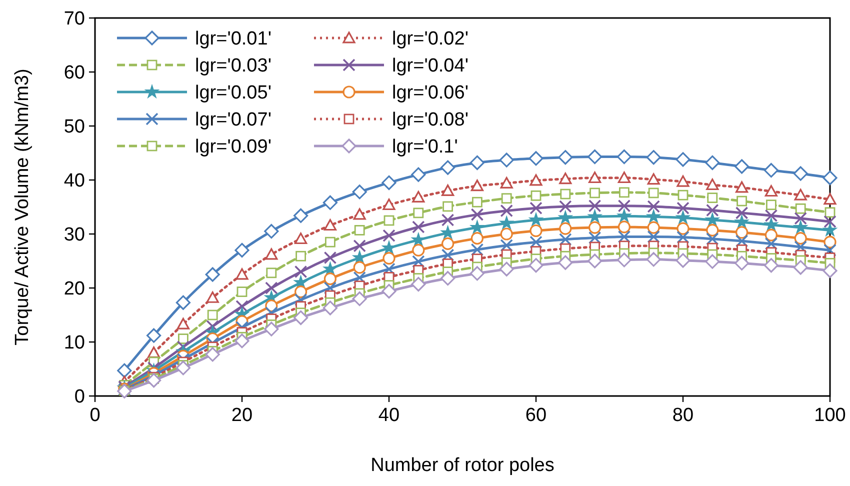  I want to click on y-tick-label: 50, so click(74, 127).